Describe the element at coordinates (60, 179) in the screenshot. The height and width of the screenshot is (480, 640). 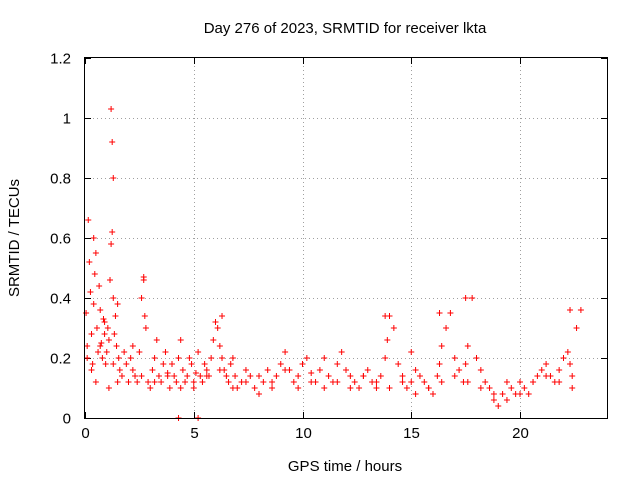
I see `y-tick-label: 0.8` at that location.